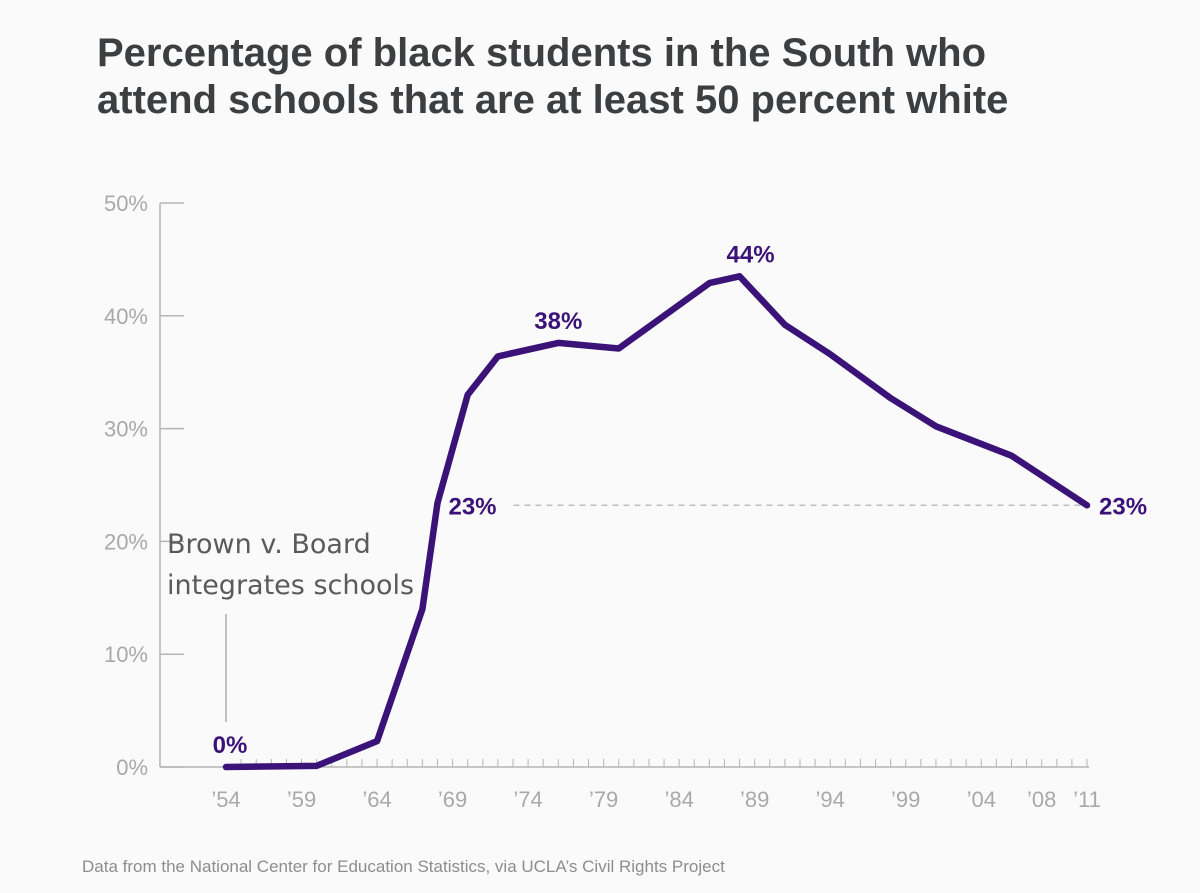  I want to click on y-tick-label: 50%, so click(126, 203).